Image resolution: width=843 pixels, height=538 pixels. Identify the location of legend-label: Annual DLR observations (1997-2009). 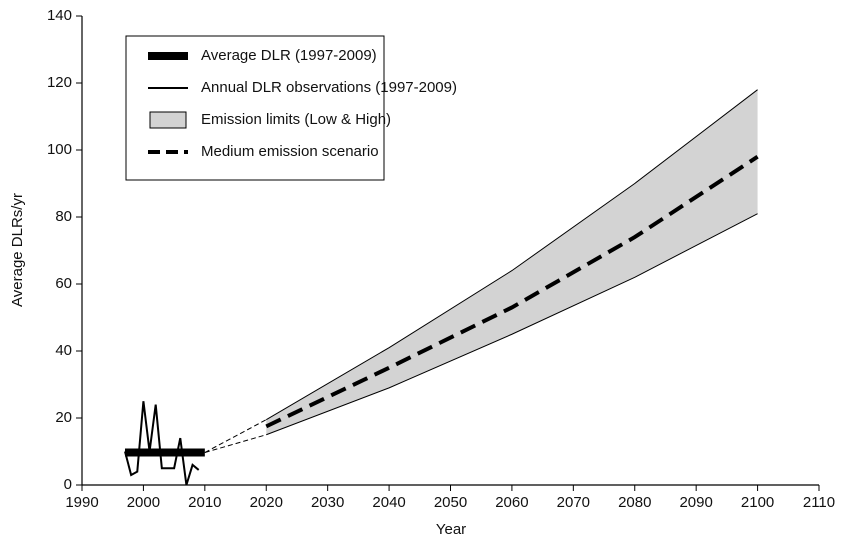
(329, 87).